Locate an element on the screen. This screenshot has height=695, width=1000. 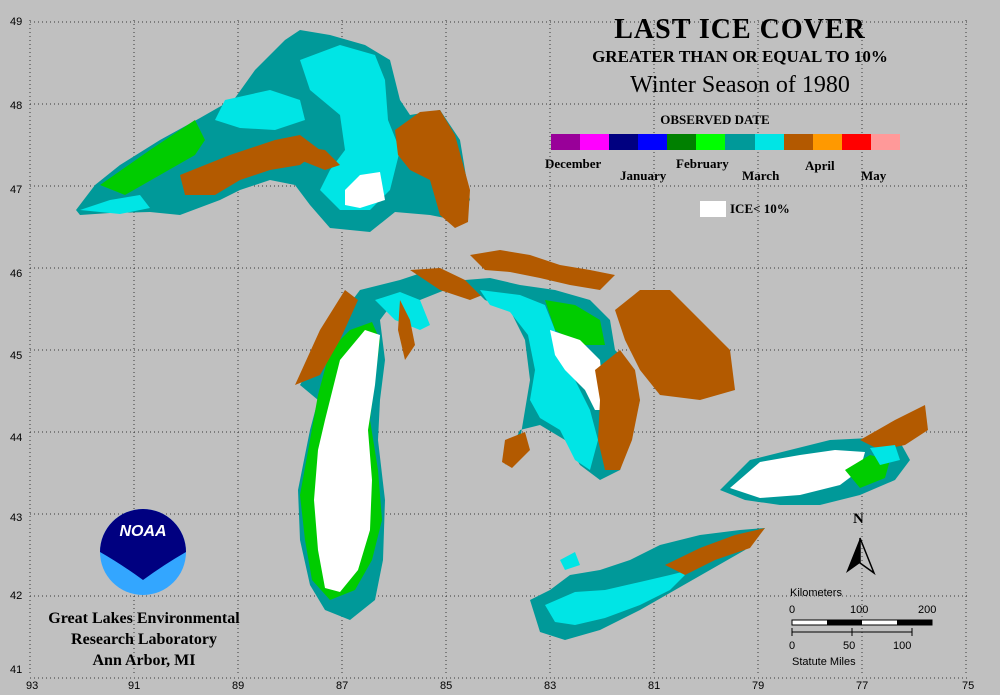
lon-label: 87 is located at coordinates (342, 686).